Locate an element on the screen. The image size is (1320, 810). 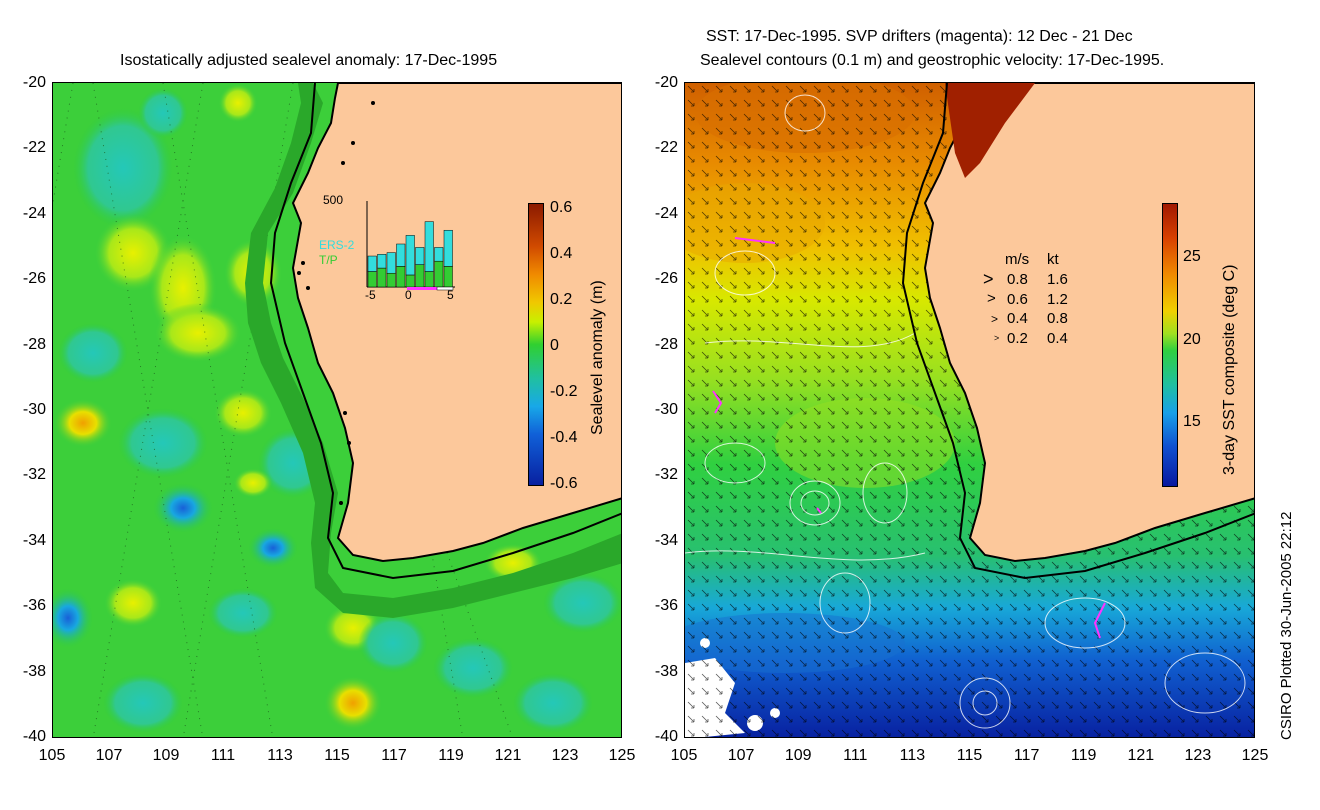
velocity-key-arrow-1: > is located at coordinates (988, 279).